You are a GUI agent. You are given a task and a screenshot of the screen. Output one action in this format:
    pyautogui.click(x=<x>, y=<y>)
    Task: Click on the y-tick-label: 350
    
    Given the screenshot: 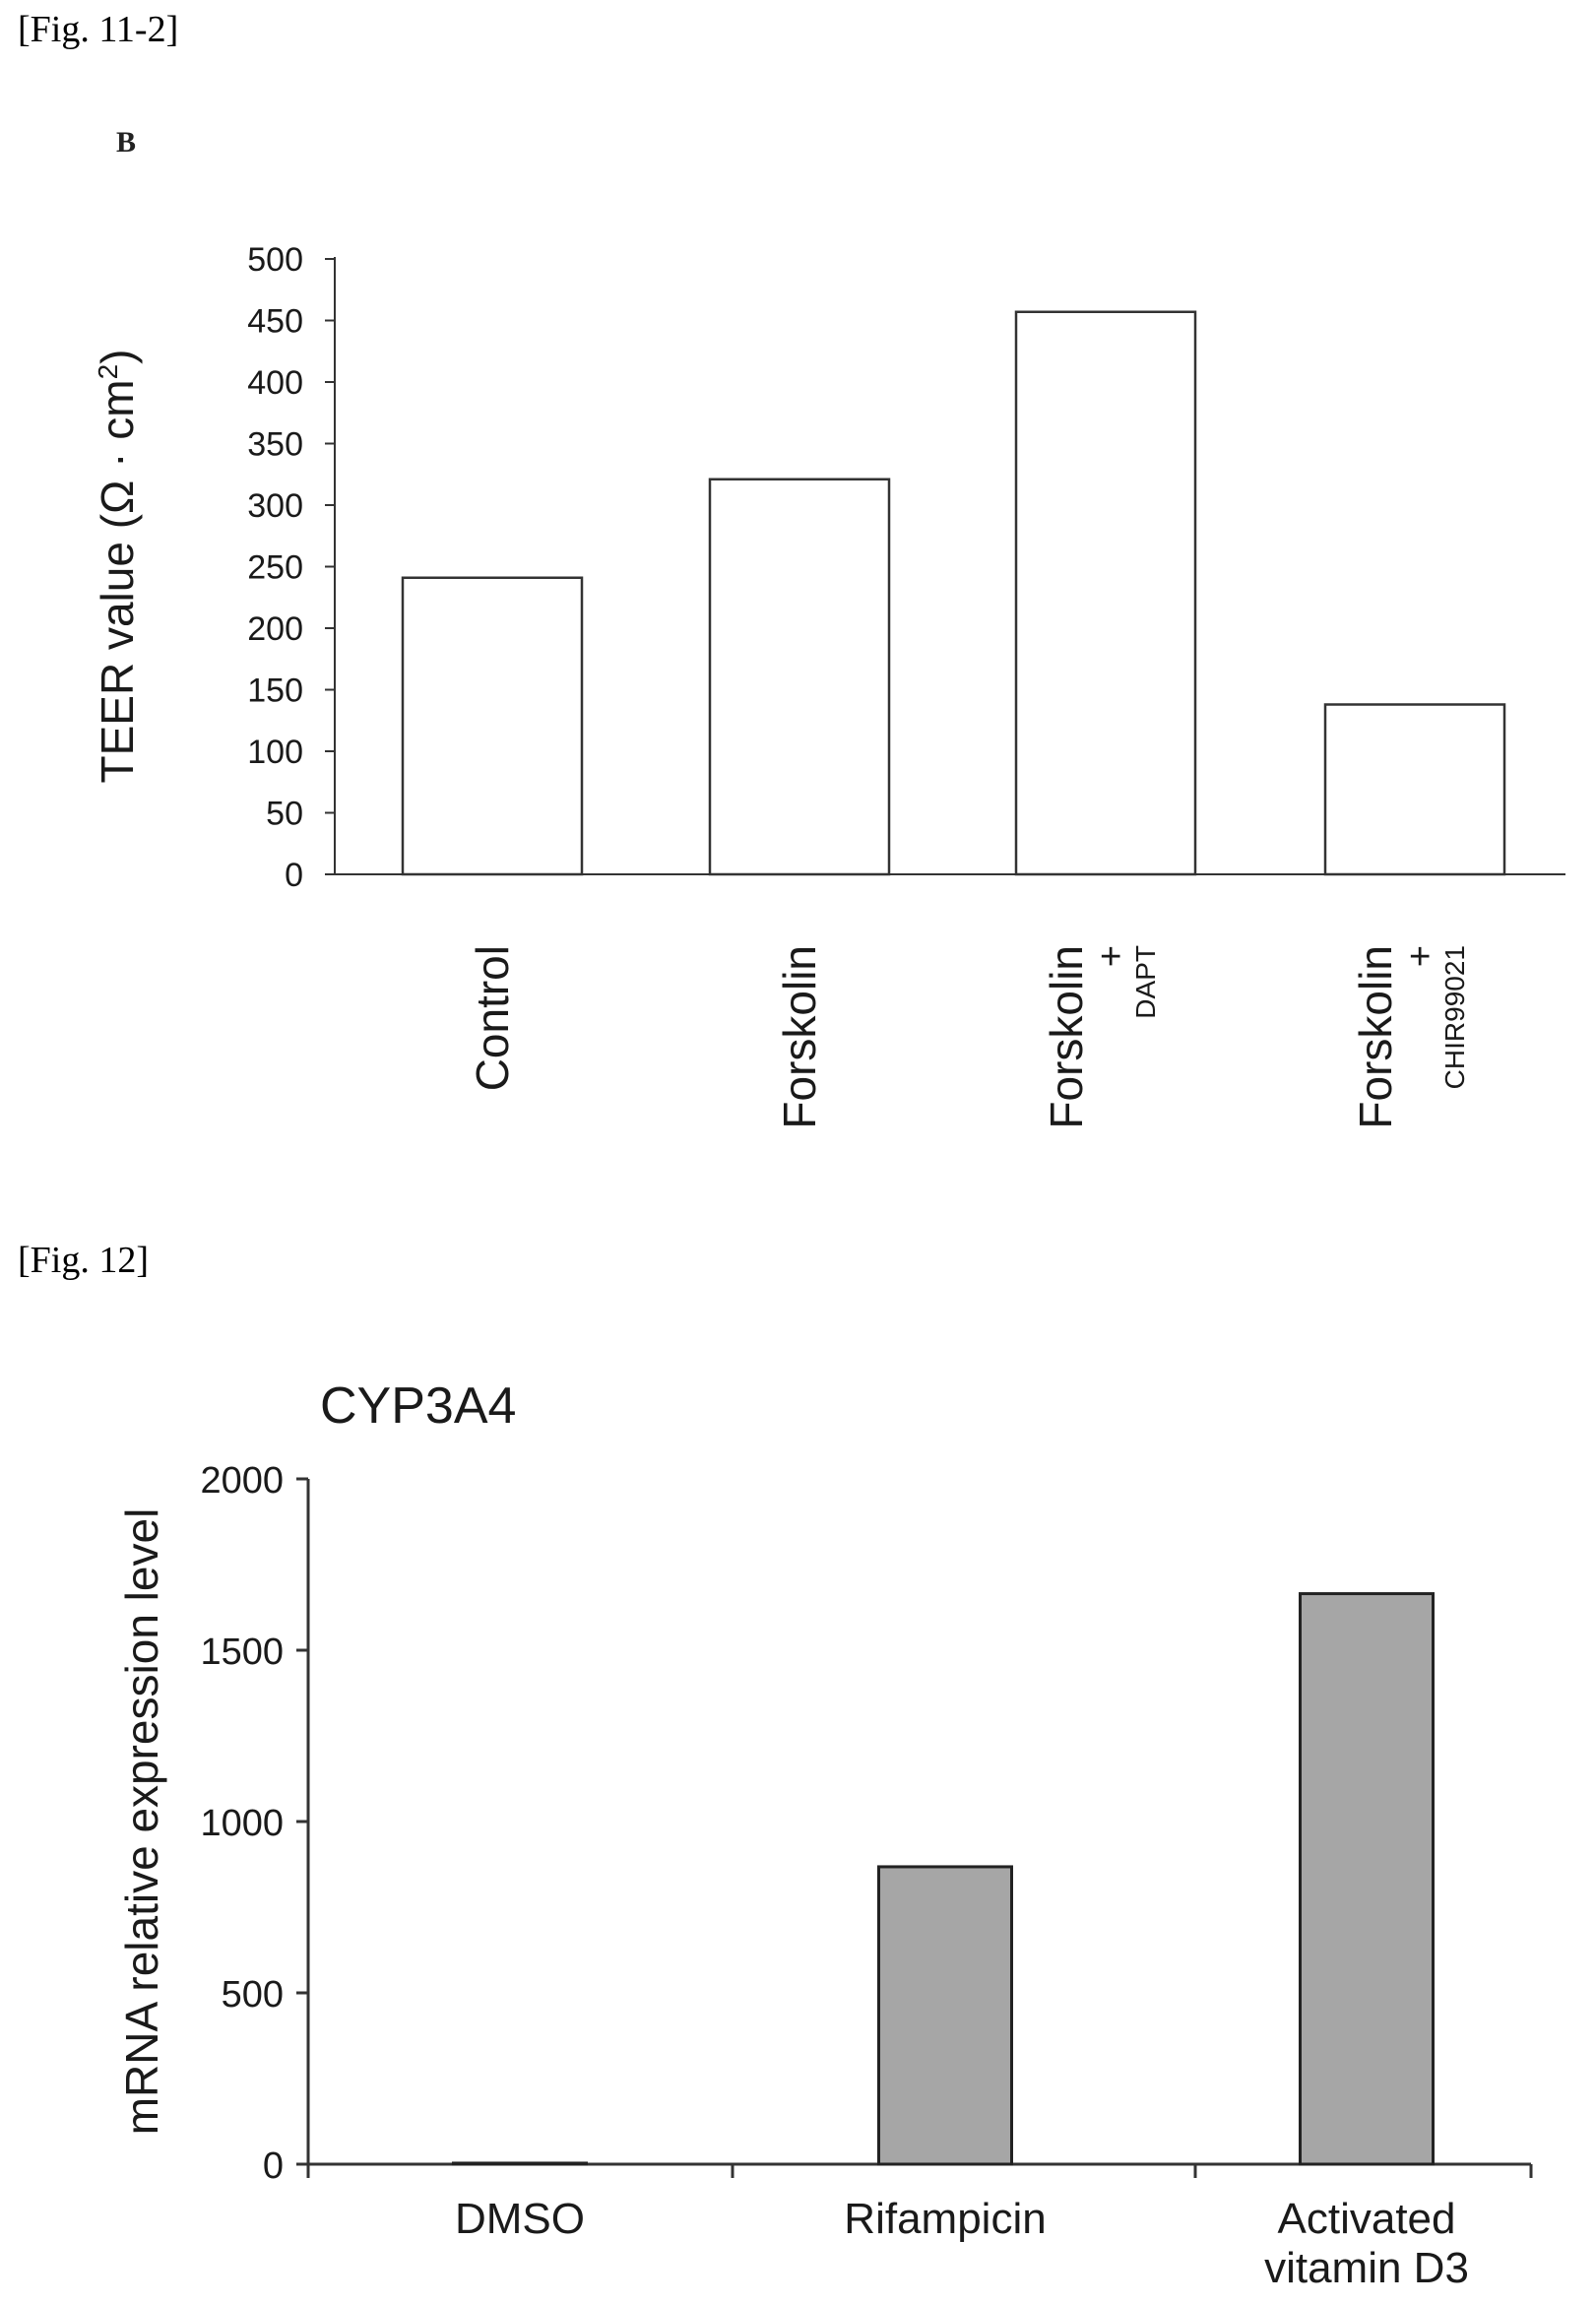 What is the action you would take?
    pyautogui.click(x=275, y=445)
    